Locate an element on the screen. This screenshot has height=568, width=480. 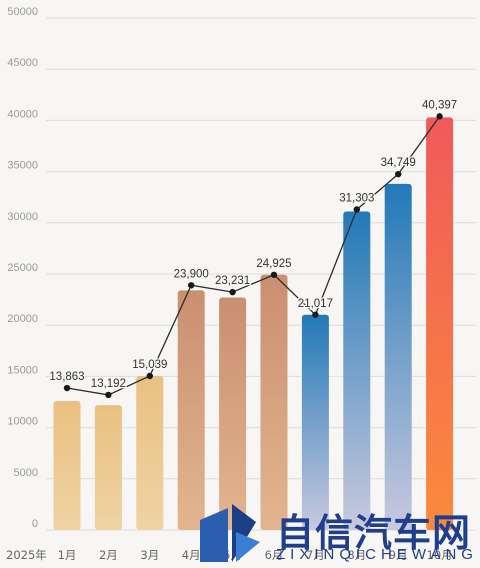
data-label-9: 40,397 is located at coordinates (439, 105).